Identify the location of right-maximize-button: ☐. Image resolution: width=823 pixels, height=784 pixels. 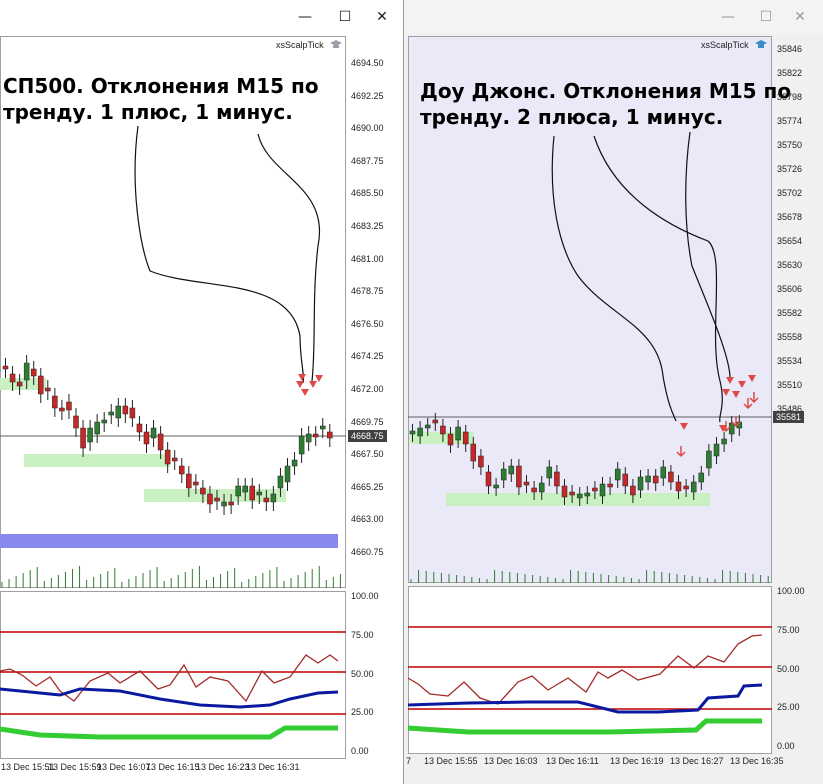
(766, 17).